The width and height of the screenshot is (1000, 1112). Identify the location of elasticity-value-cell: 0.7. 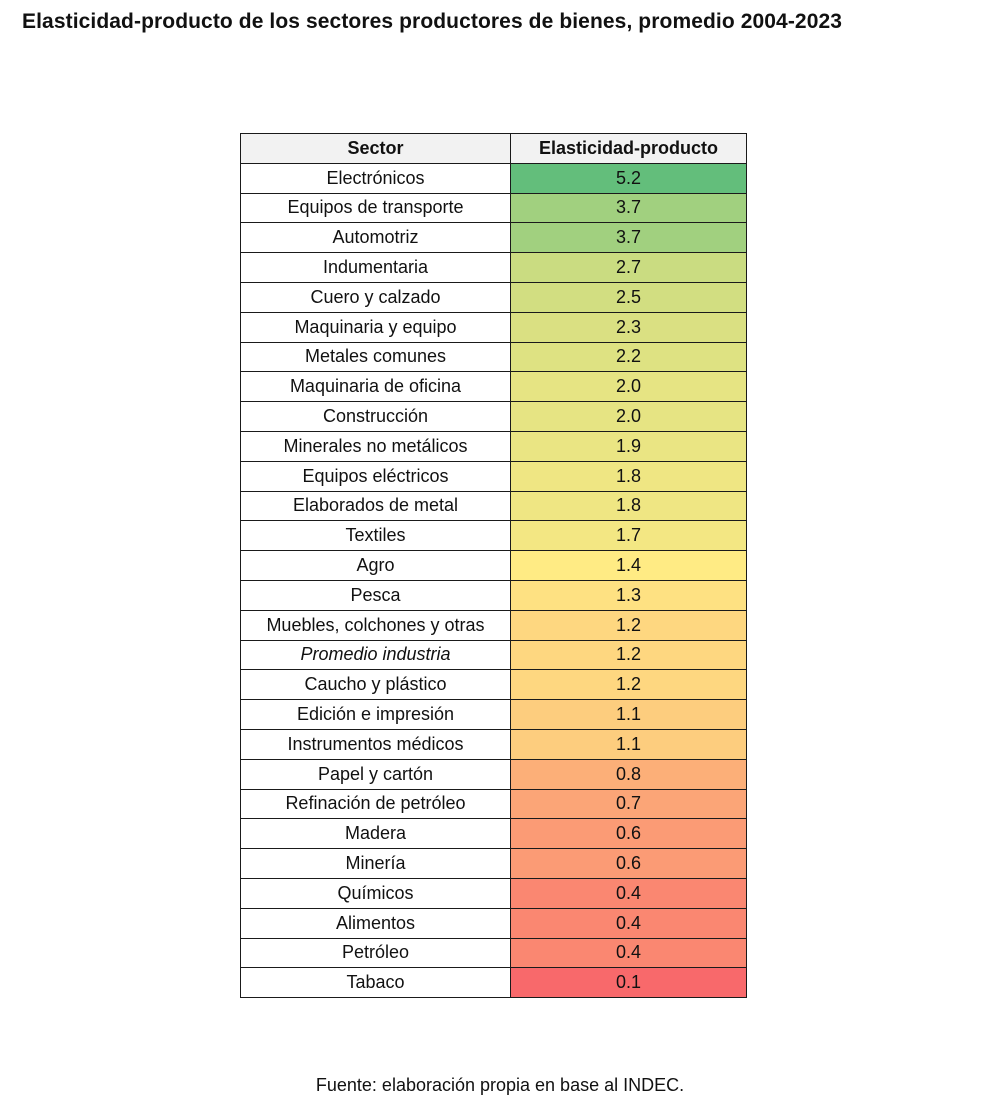
(628, 804).